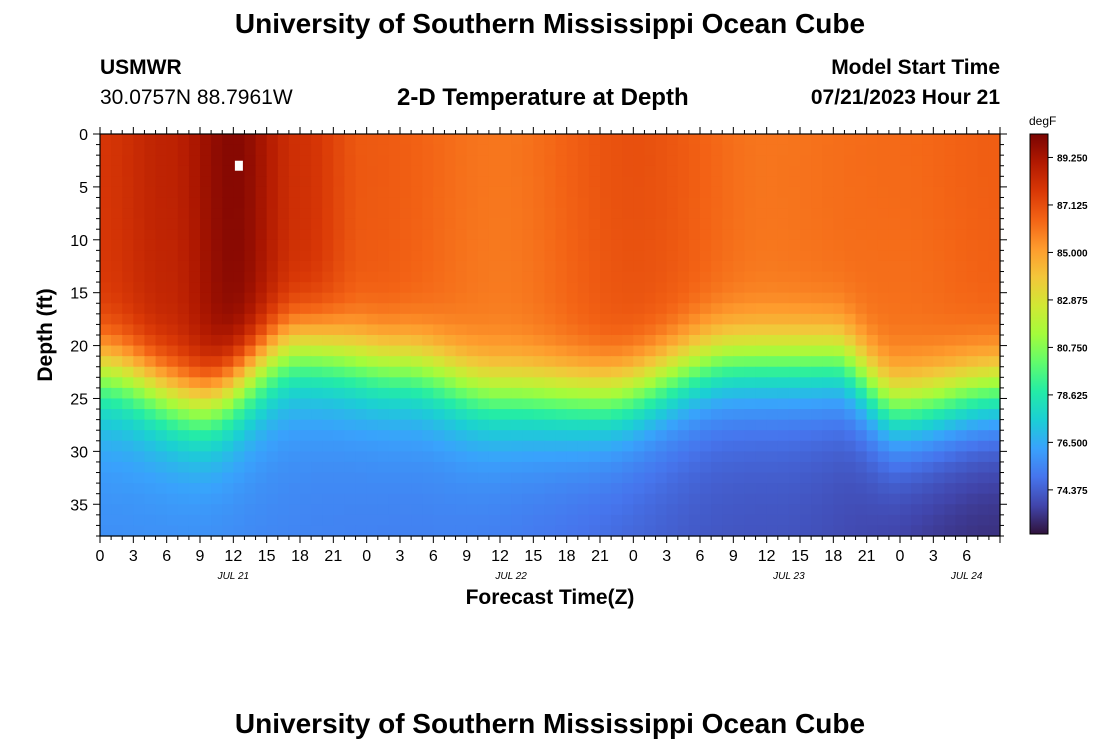  Describe the element at coordinates (915, 67) in the screenshot. I see `model-start-label: Model Start Time` at that location.